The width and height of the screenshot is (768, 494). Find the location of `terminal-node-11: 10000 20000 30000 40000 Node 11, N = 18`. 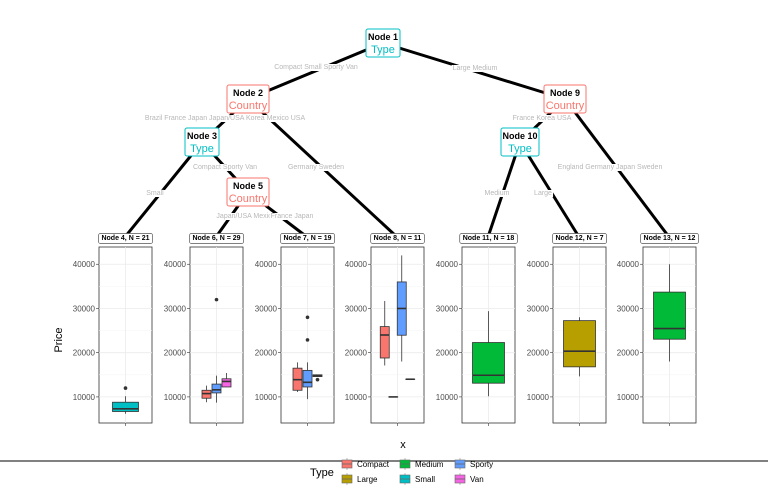

terminal-node-11: 10000 20000 30000 40000 Node 11, N = 18 is located at coordinates (477, 329).